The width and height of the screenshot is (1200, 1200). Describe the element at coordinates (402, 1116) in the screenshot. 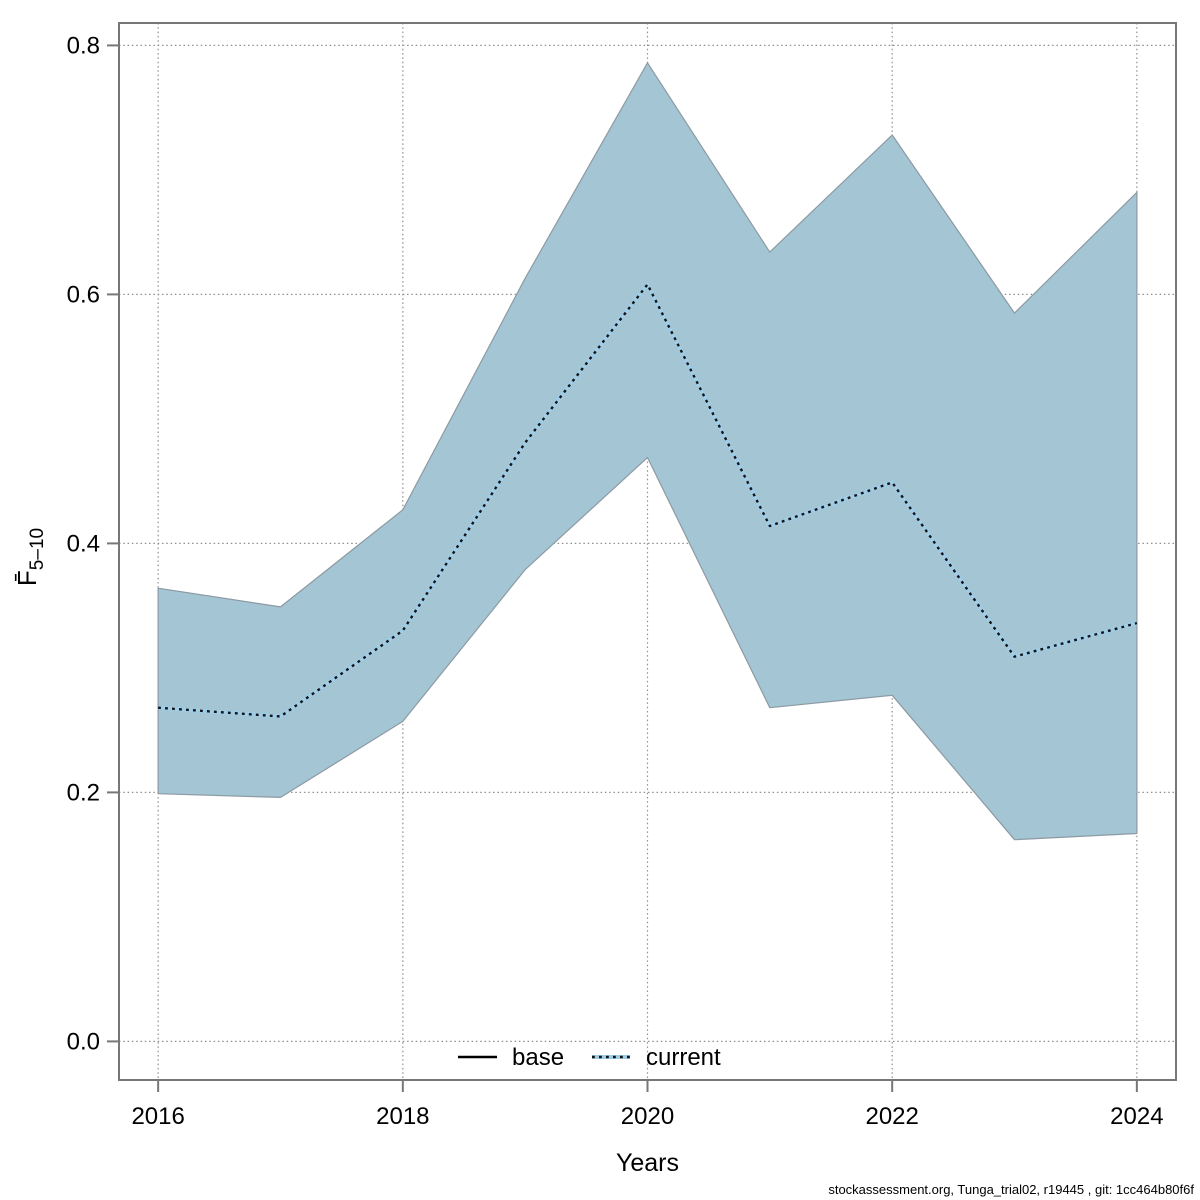

I see `x-tick-label: 2018` at that location.